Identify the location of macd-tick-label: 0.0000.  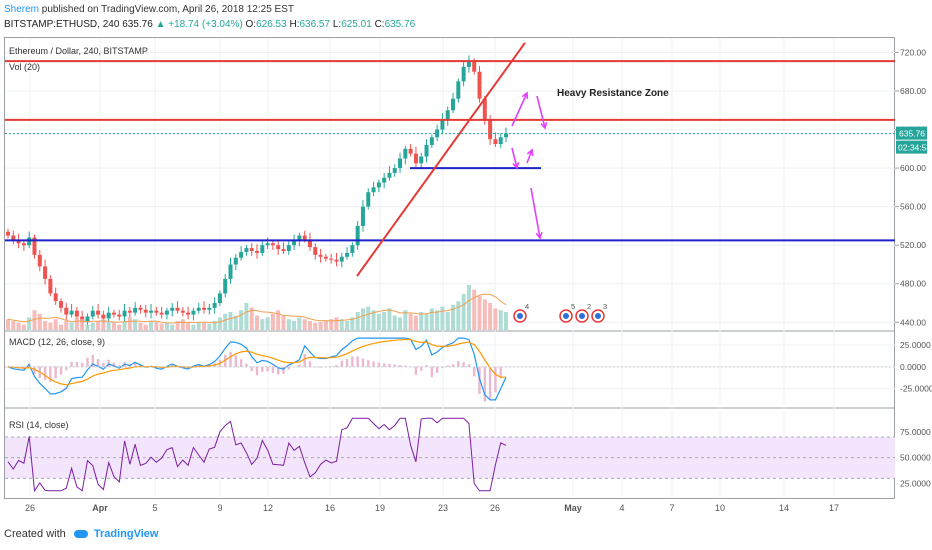
(913, 367).